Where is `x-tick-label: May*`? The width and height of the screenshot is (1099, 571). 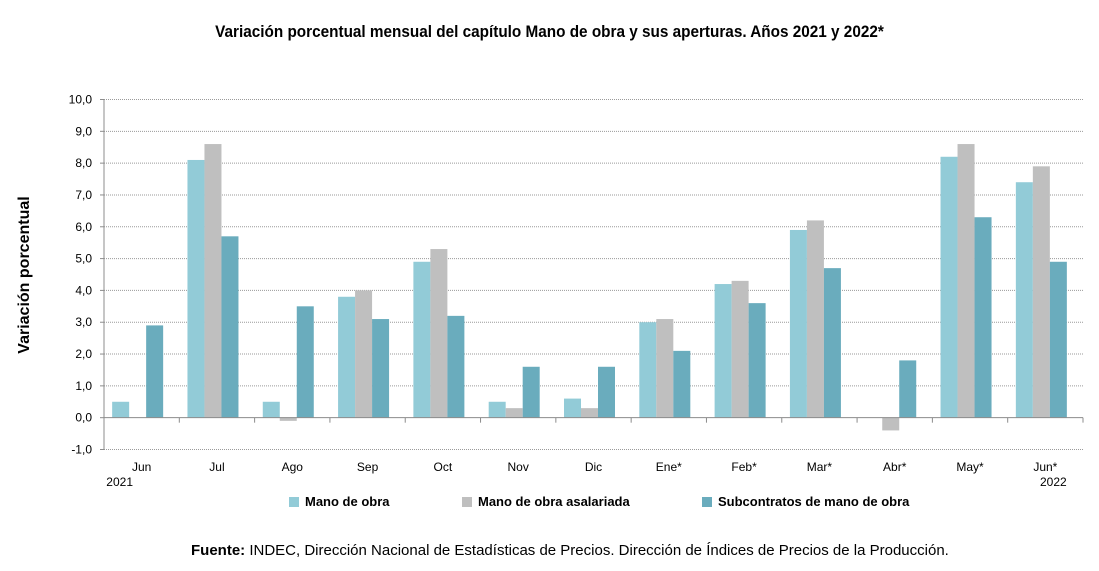
x-tick-label: May* is located at coordinates (970, 467).